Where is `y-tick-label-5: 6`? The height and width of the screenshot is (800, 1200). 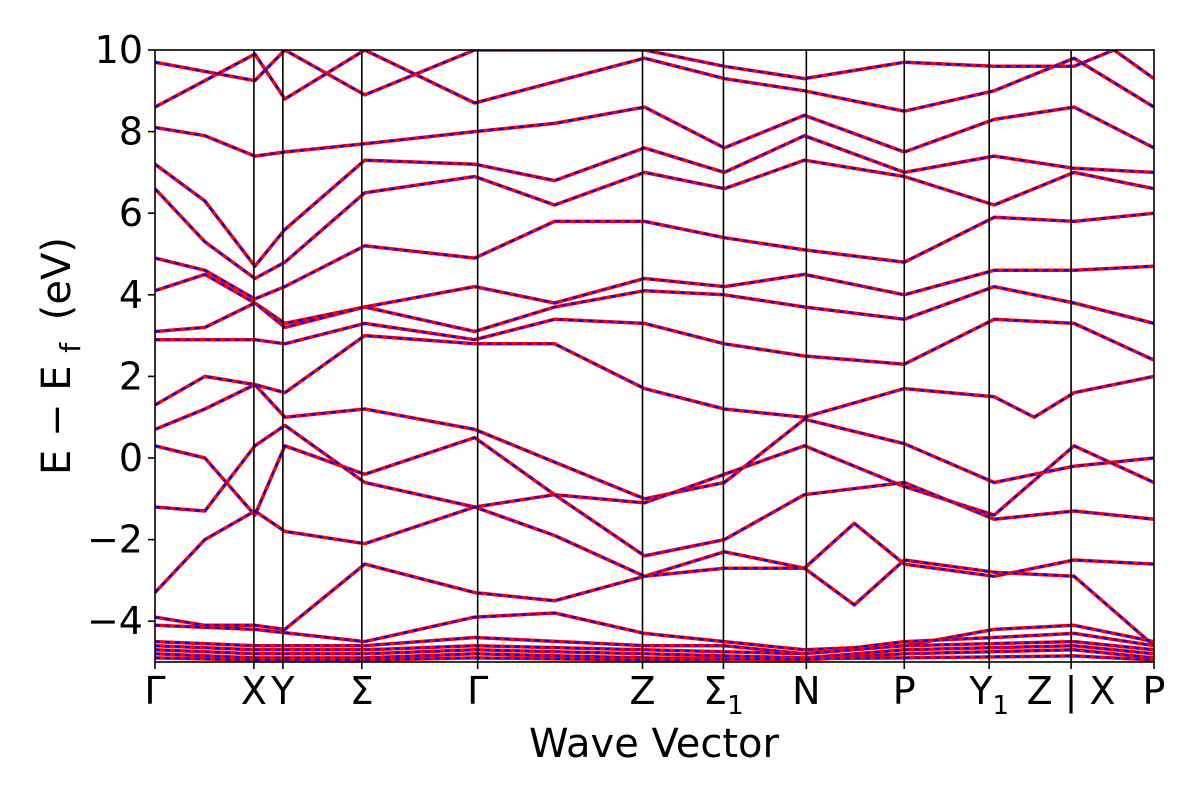
y-tick-label-5: 6 is located at coordinates (131, 213).